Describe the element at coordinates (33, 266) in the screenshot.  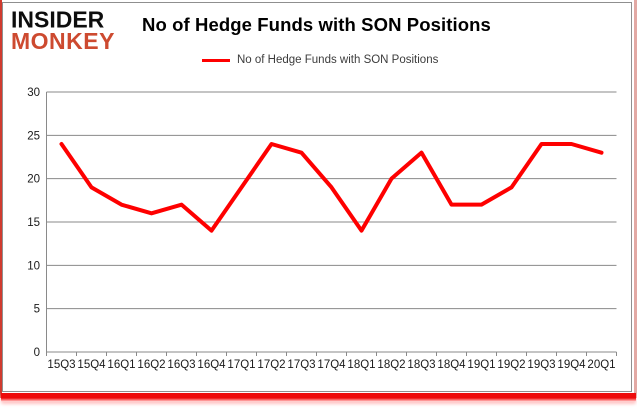
I see `y-axis-label: 10` at that location.